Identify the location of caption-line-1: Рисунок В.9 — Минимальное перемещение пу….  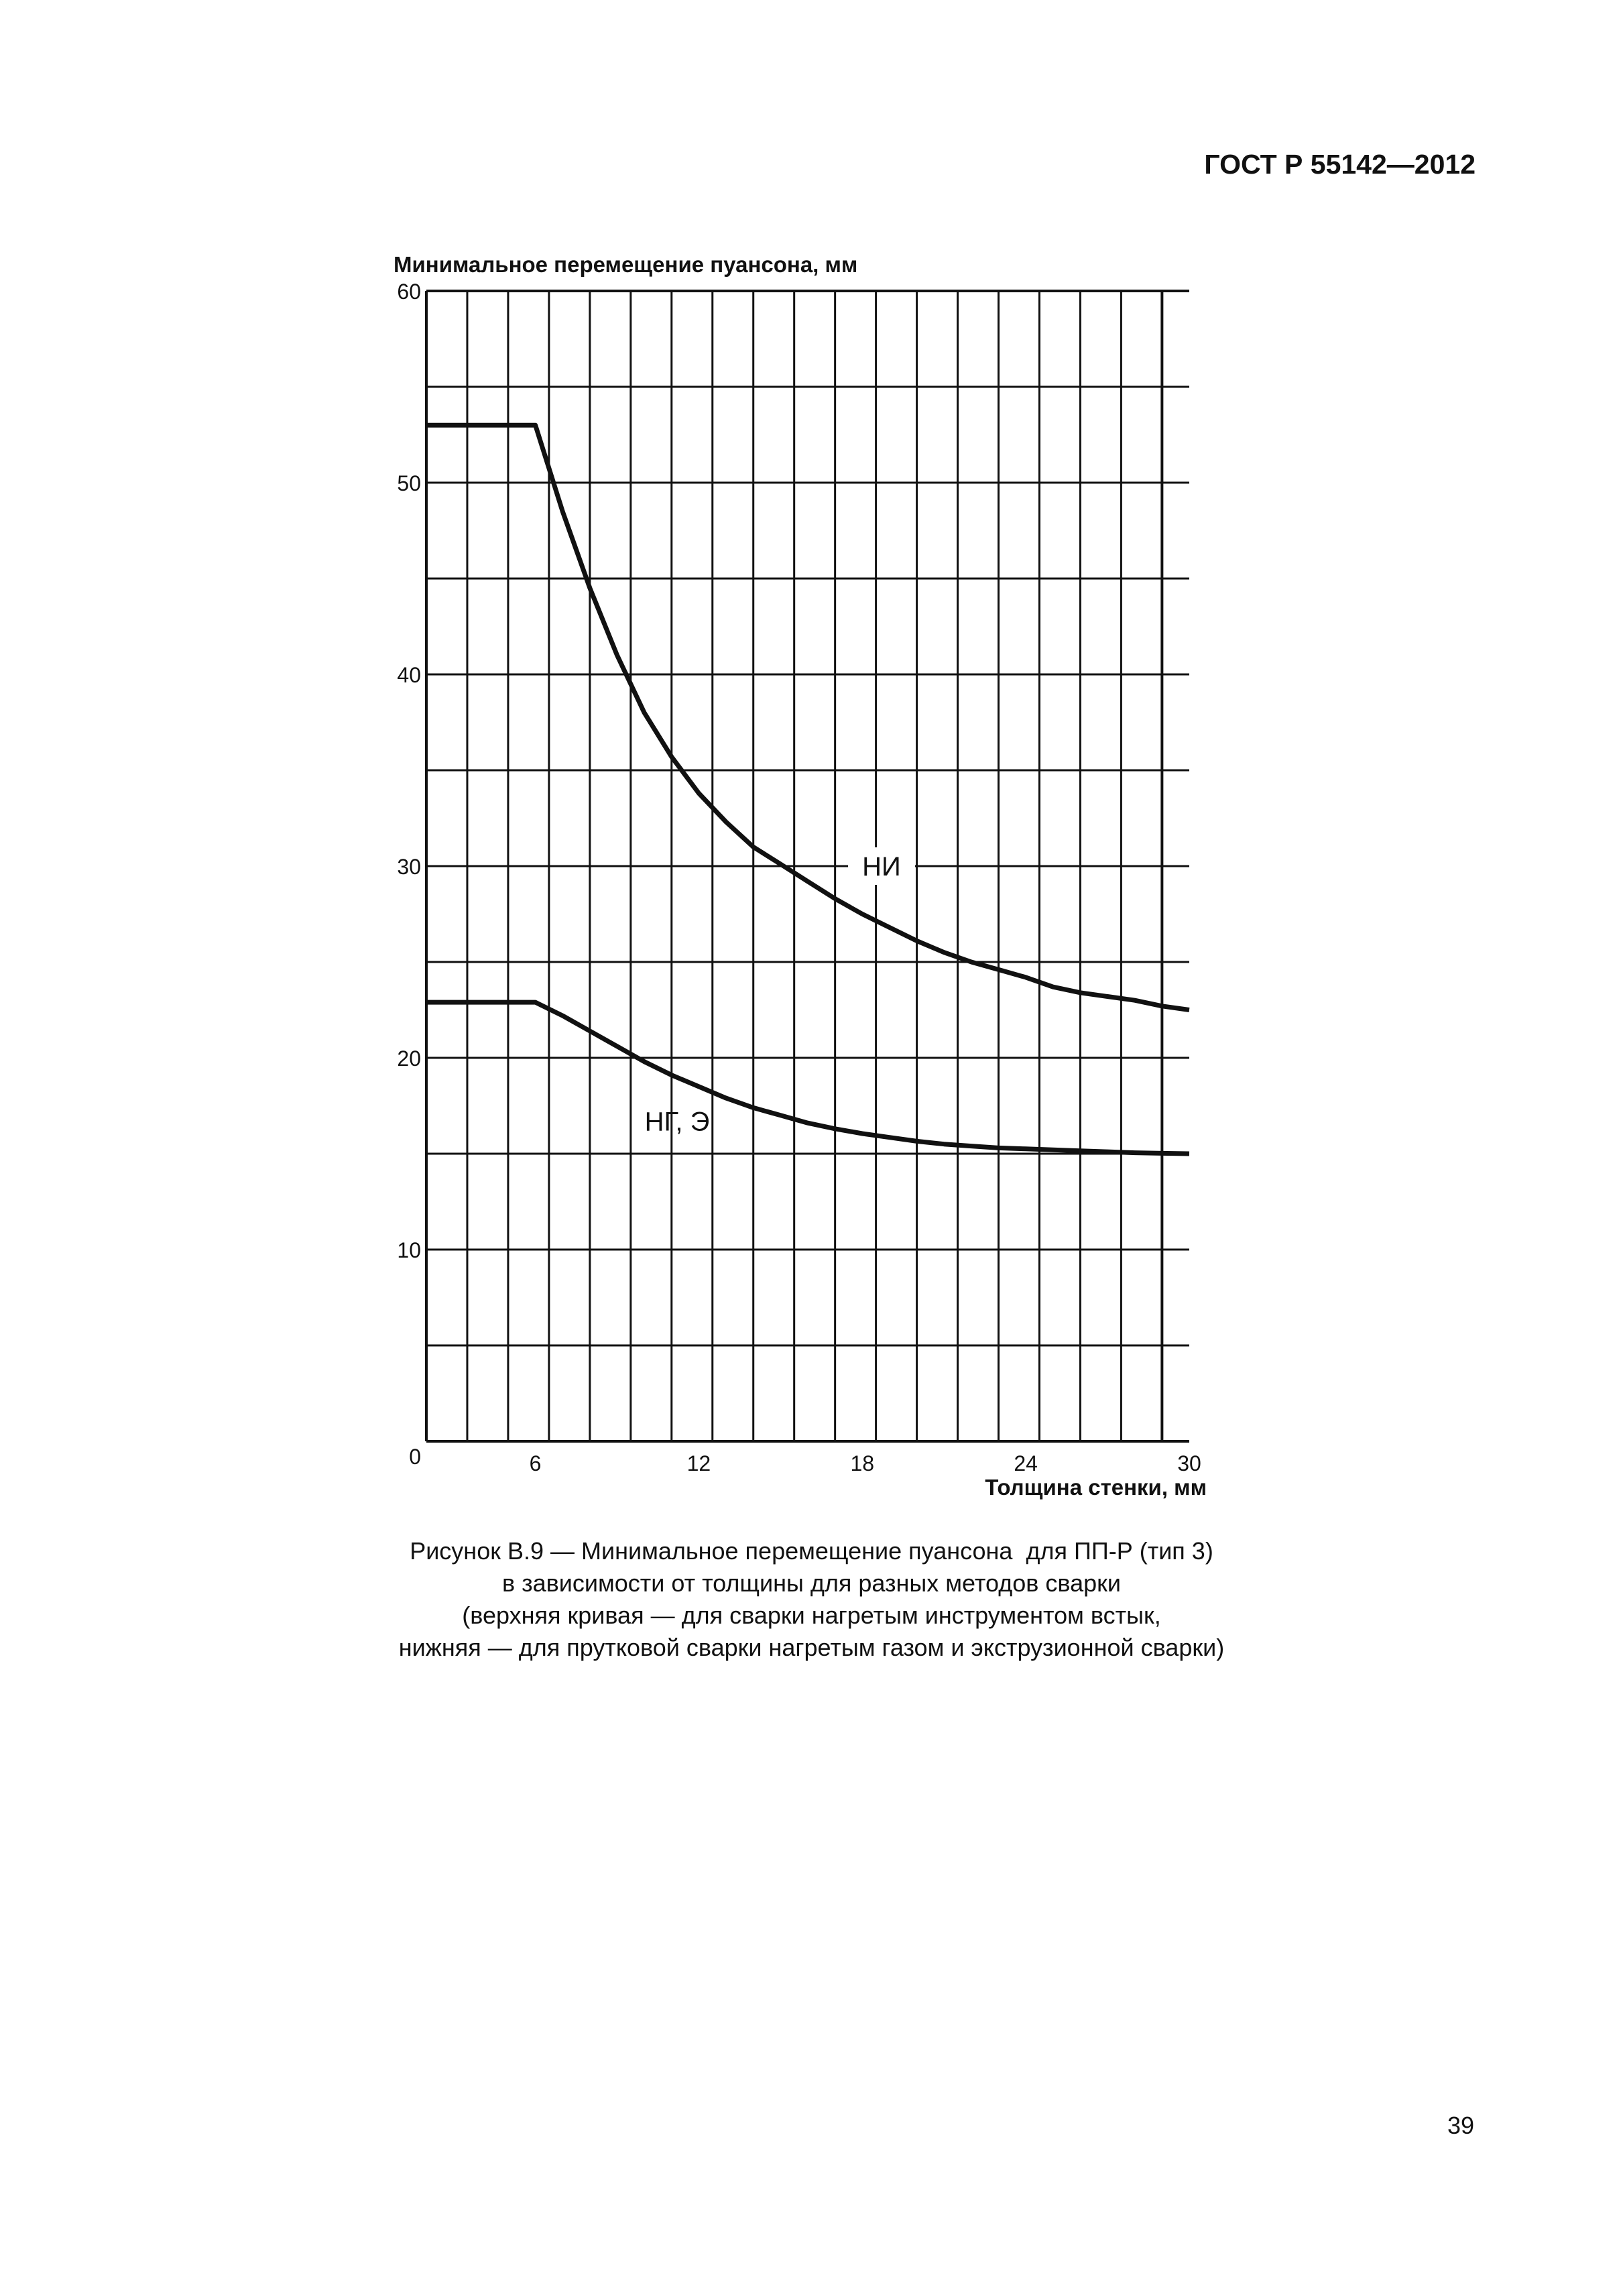
(811, 1551).